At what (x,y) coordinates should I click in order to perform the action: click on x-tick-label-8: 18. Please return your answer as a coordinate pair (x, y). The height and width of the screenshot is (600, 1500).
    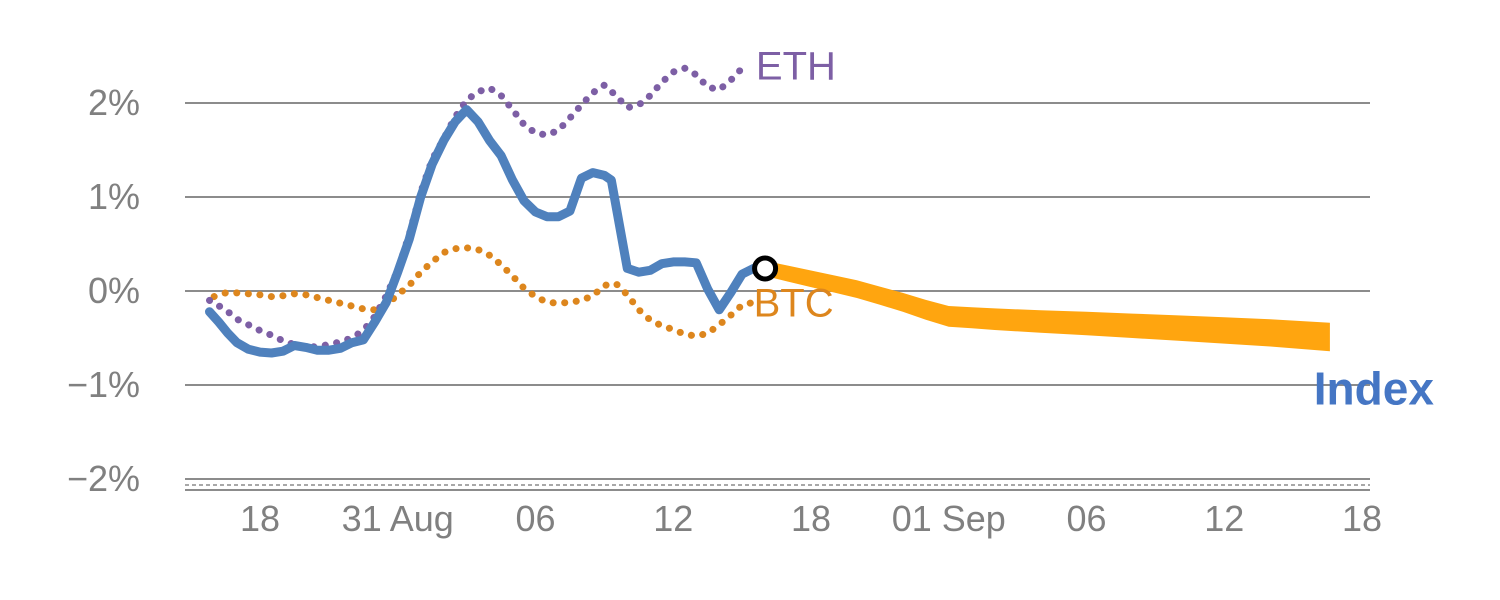
    Looking at the image, I should click on (1362, 518).